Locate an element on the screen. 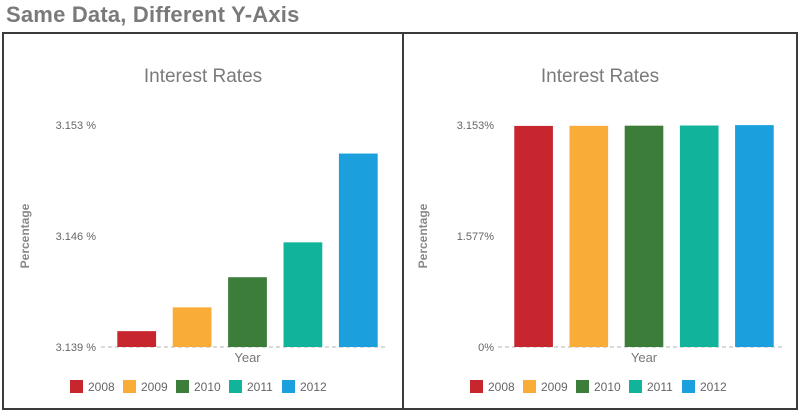 Image resolution: width=800 pixels, height=414 pixels. y-tick-label: 3.139 % is located at coordinates (76, 348).